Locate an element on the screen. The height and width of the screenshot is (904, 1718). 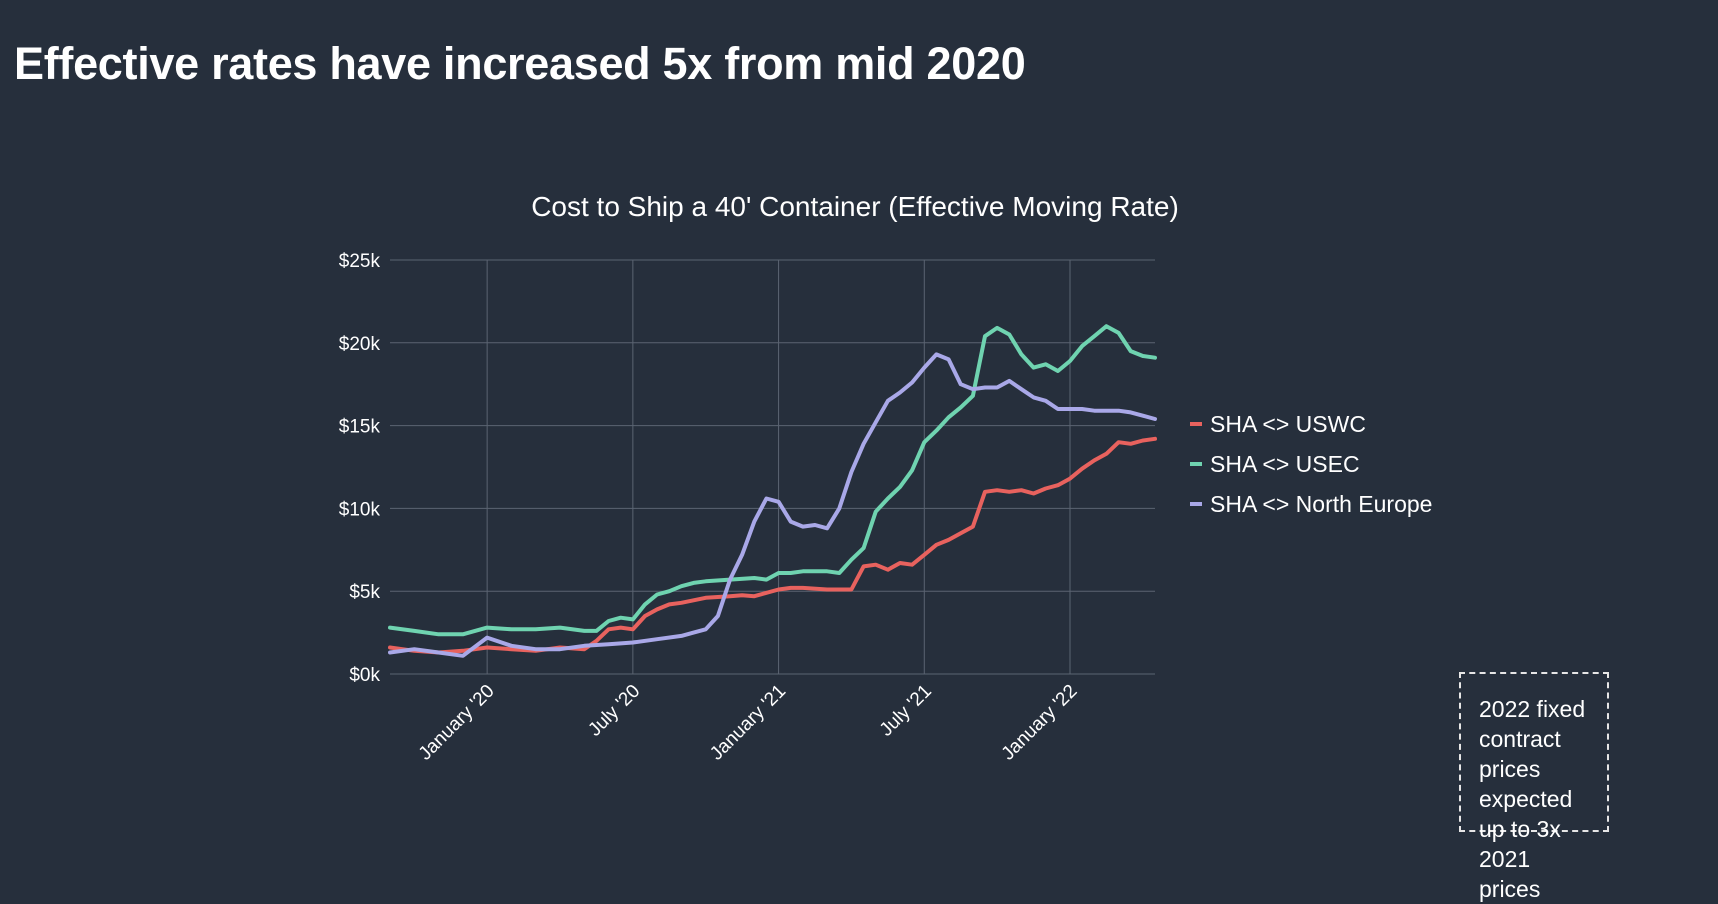
y-axis-labels: $0k $5k $10k $15k $20k $25k is located at coordinates (360, 468).